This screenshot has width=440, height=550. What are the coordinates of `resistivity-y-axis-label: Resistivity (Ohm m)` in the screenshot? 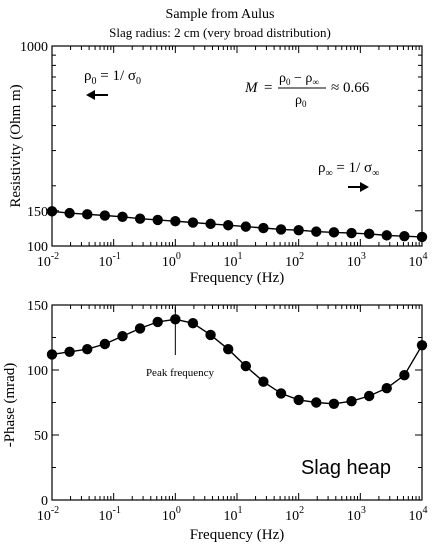 It's located at (16, 145).